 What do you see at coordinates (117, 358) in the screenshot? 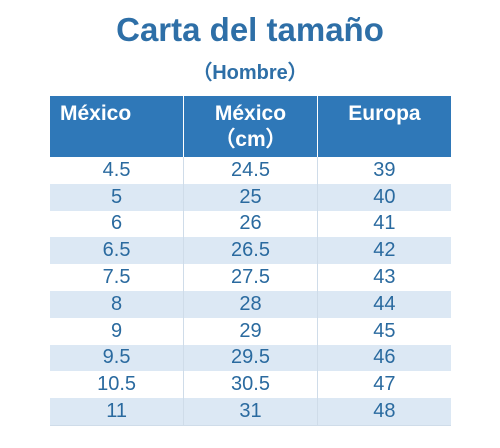
I see `cell-mexico: 9.5` at bounding box center [117, 358].